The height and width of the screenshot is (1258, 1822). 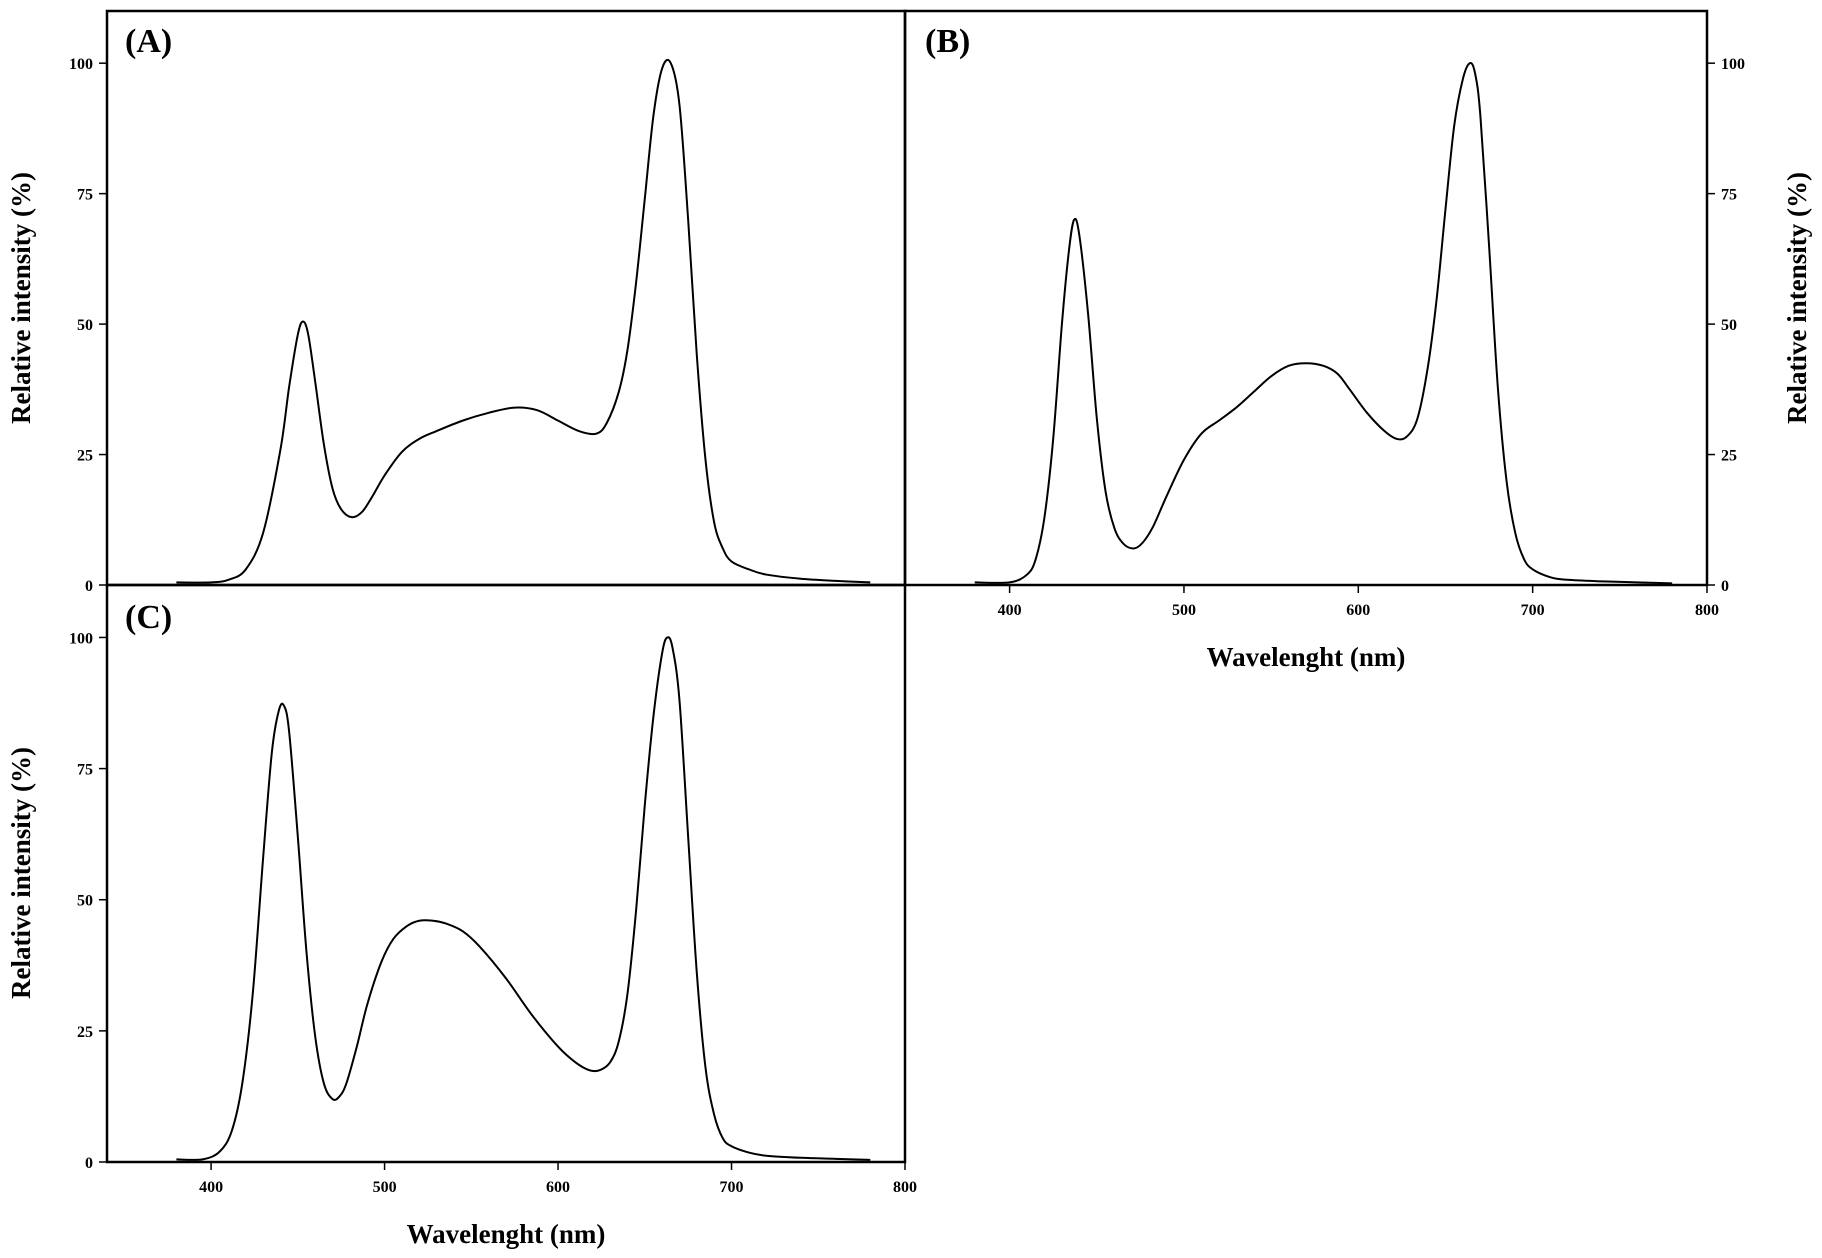 I want to click on panel-a-label: (A), so click(x=148, y=41).